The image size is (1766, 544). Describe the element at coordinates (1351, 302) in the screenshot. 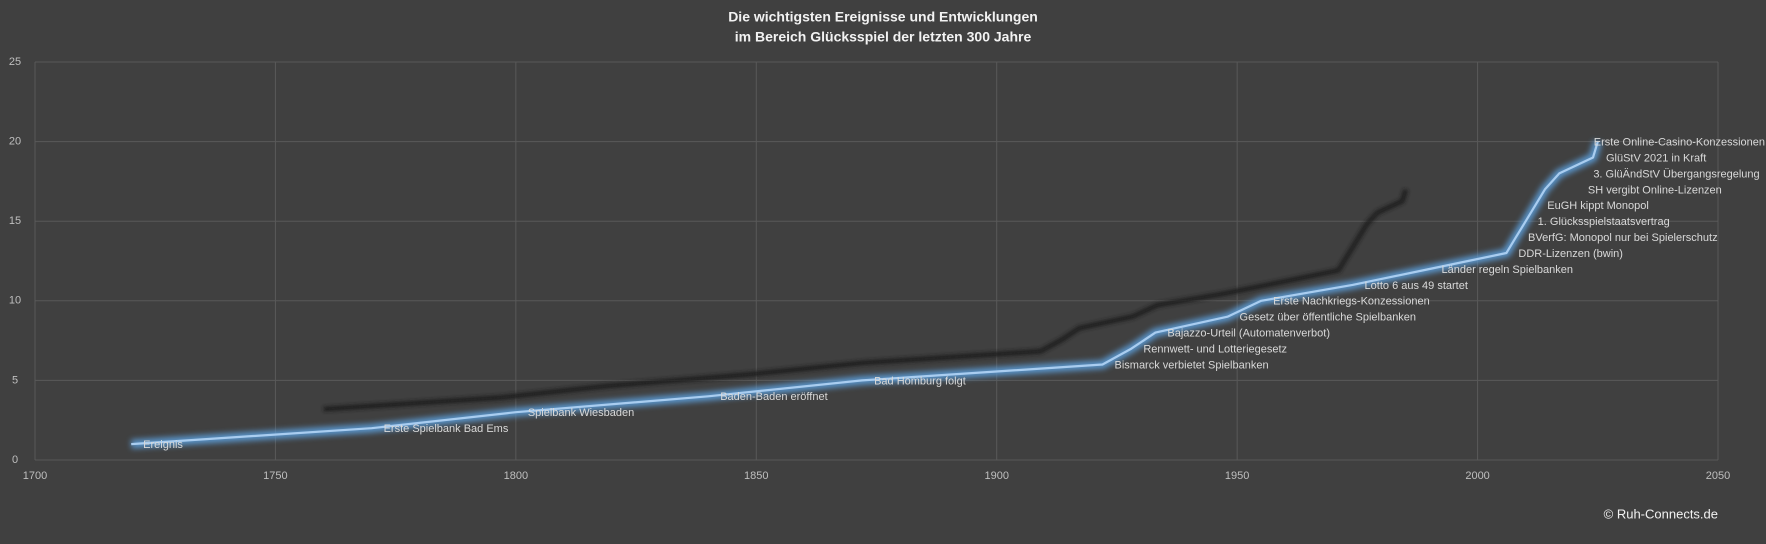

I see `point-label: Erste Nachkriegs-Konzessionen` at that location.